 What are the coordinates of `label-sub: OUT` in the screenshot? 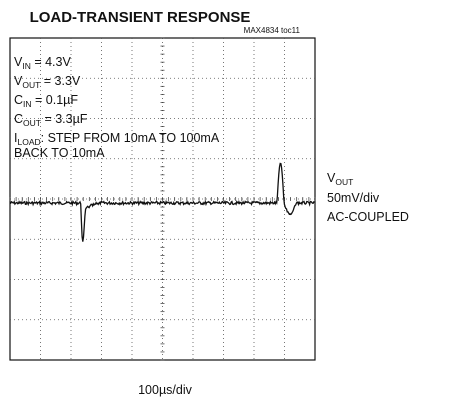 It's located at (344, 182).